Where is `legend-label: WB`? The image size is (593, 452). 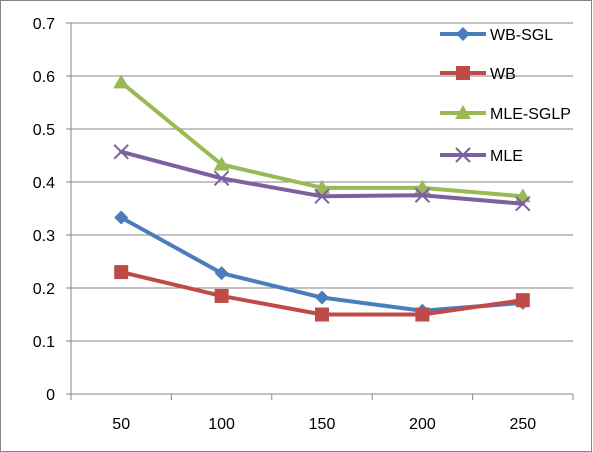
legend-label: WB is located at coordinates (503, 74).